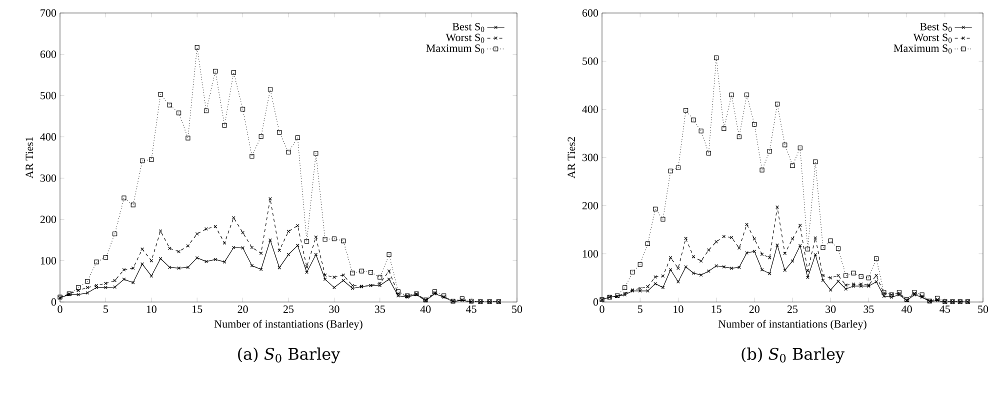 The height and width of the screenshot is (405, 997). What do you see at coordinates (48, 13) in the screenshot?
I see `y-tick-label: 700` at bounding box center [48, 13].